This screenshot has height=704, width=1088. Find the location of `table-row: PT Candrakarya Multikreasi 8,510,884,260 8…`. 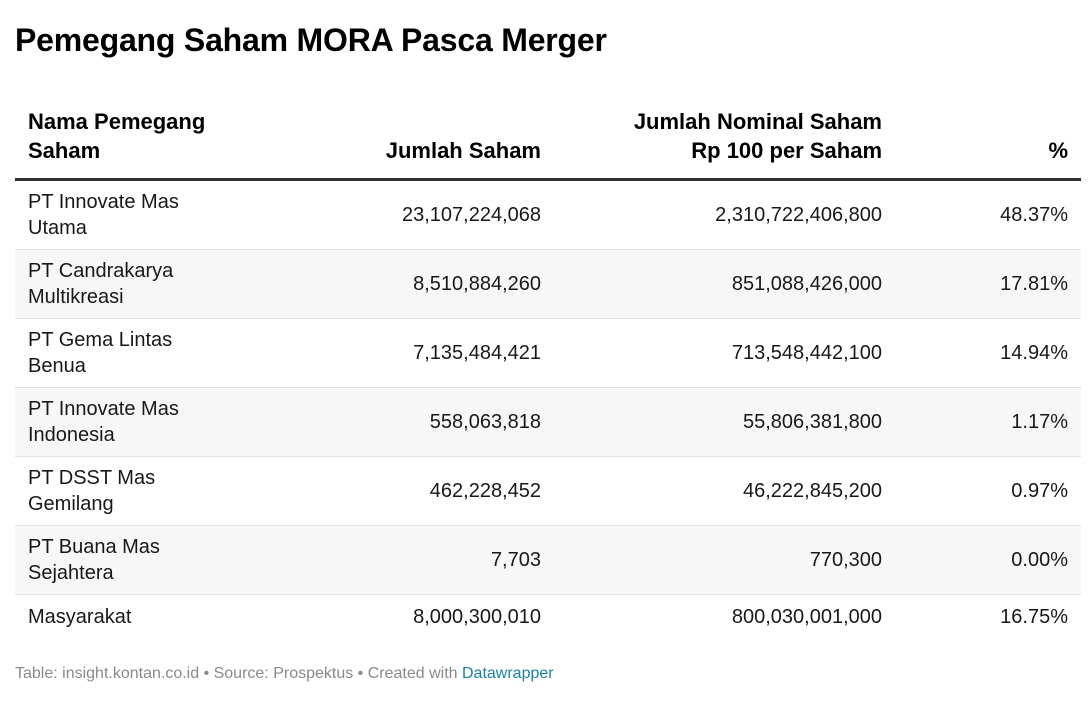

table-row: PT Candrakarya Multikreasi 8,510,884,260 8… is located at coordinates (548, 284).